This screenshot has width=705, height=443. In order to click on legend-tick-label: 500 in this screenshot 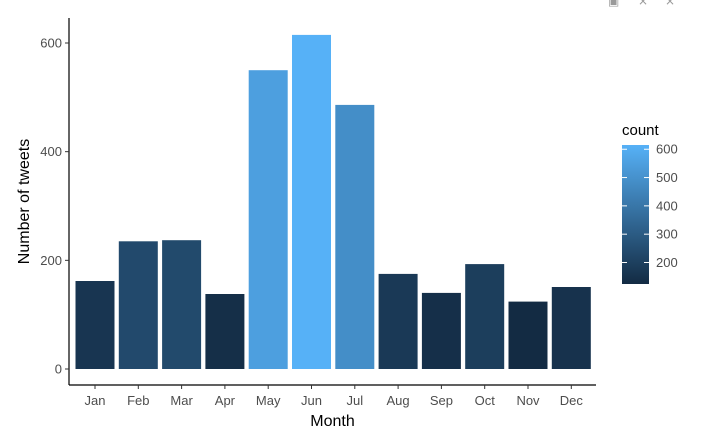, I will do `click(667, 177)`.